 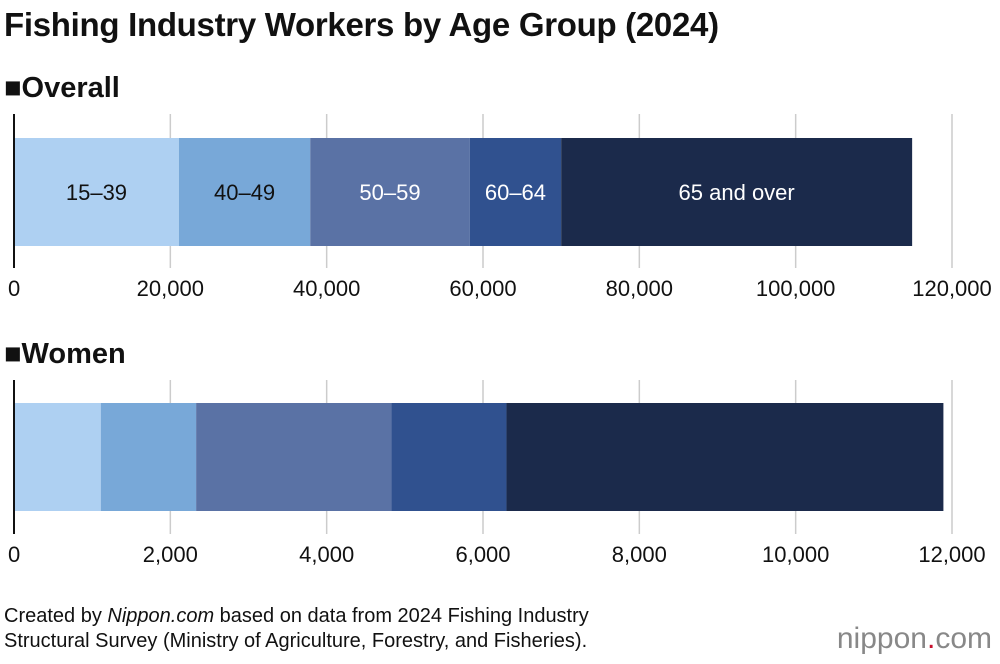 I want to click on women-subtitle: ■Women, so click(x=65, y=354).